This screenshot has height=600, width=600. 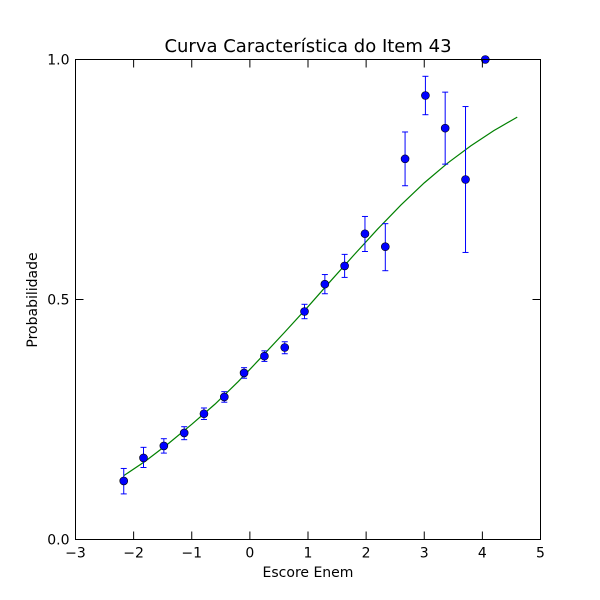 I want to click on y-tick-label: 0.0, so click(x=58, y=541).